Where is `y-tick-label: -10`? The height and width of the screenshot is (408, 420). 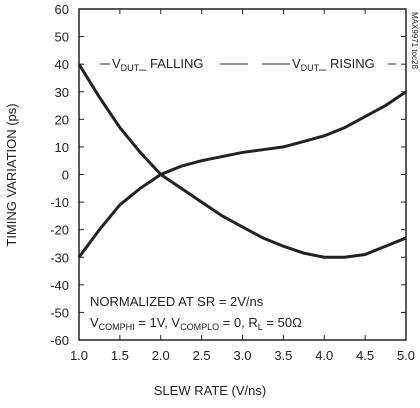
y-tick-label: -10 is located at coordinates (59, 202).